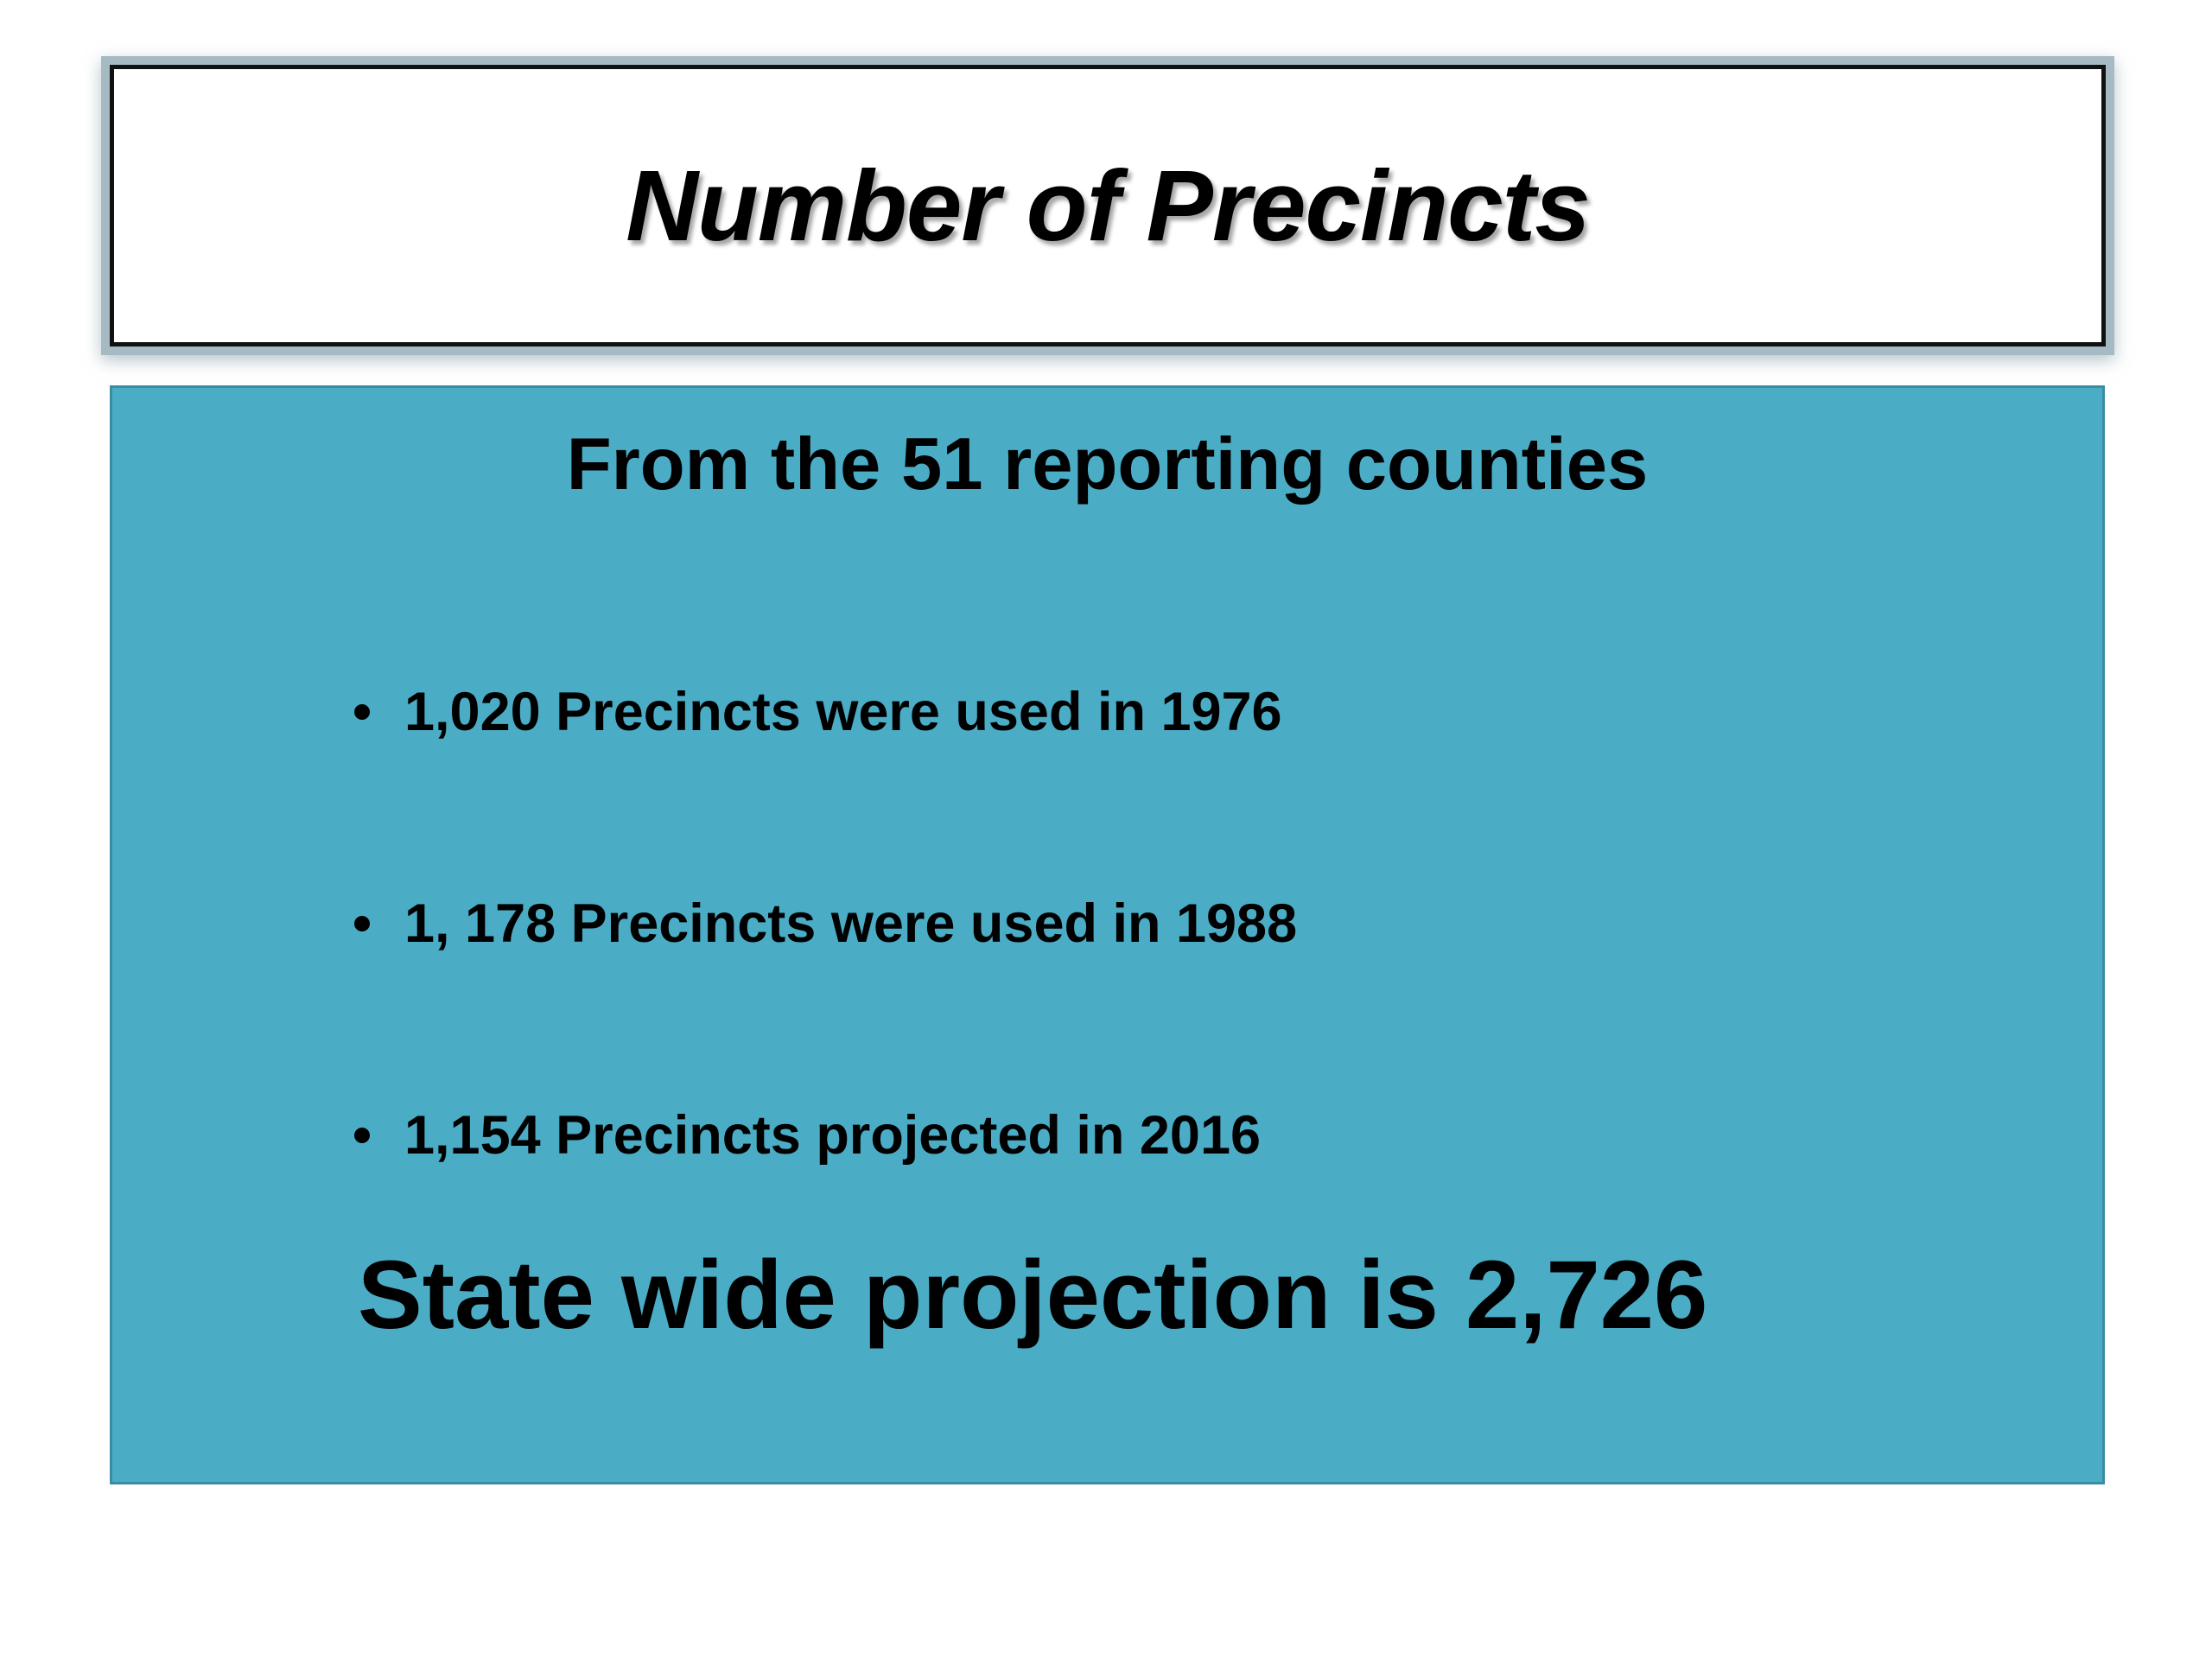  Describe the element at coordinates (843, 712) in the screenshot. I see `bullet-text: 1,020 Precincts were used in 1976` at that location.